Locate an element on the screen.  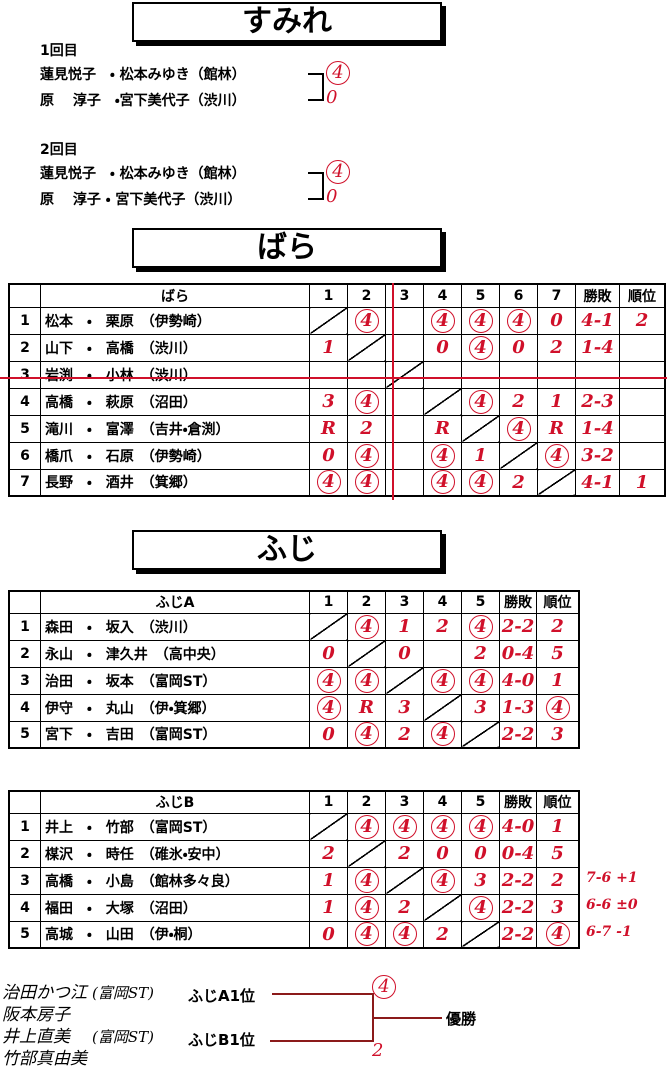
team-name: 滝川 ・ 富澤 （吉井・倉渕） is located at coordinates (175, 428).